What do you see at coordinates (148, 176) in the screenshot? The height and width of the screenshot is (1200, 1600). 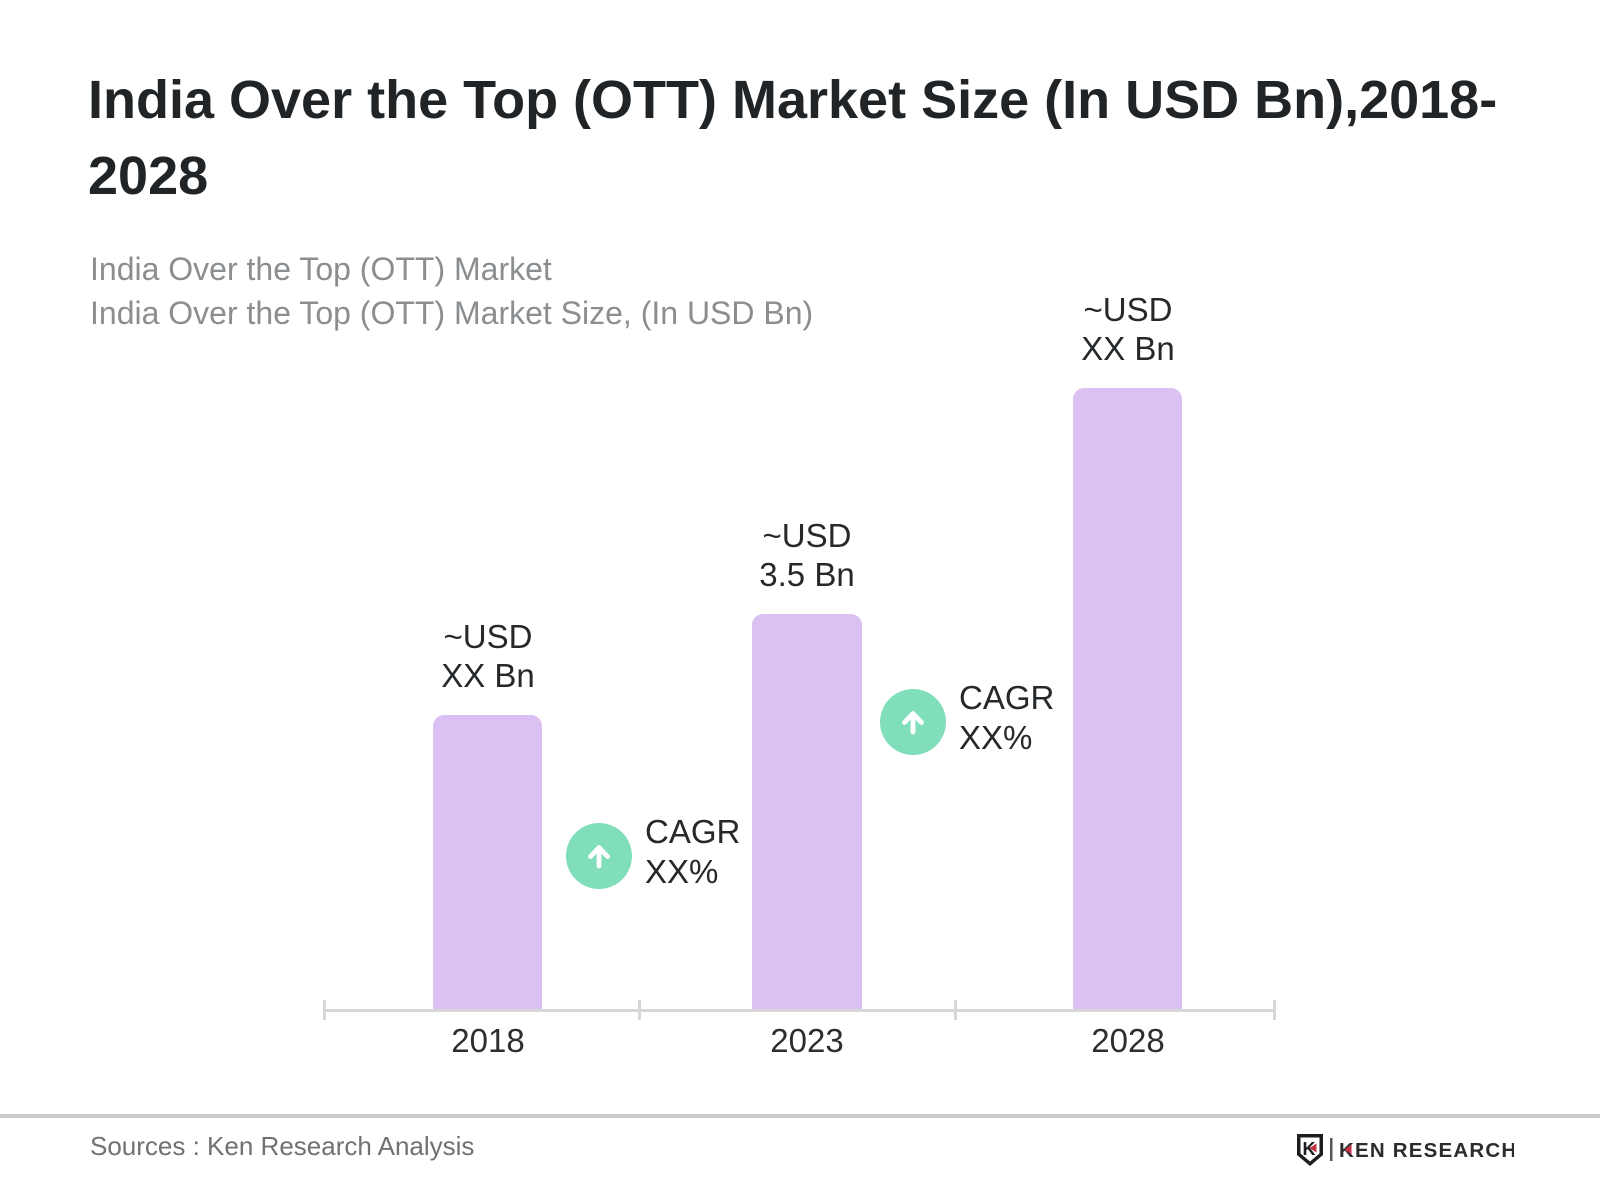 I see `page-title-line-2: 2028` at bounding box center [148, 176].